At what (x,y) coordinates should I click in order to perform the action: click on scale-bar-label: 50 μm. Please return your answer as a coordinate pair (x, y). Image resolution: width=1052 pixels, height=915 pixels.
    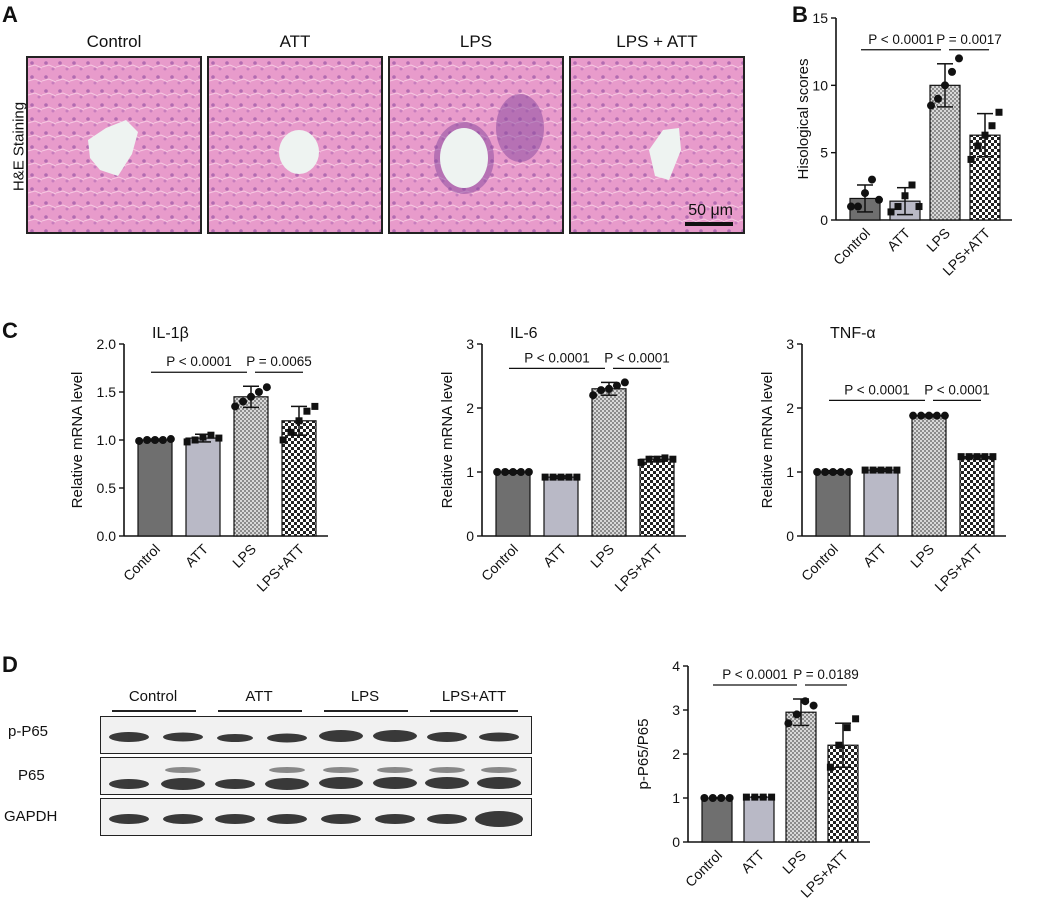
    Looking at the image, I should click on (710, 210).